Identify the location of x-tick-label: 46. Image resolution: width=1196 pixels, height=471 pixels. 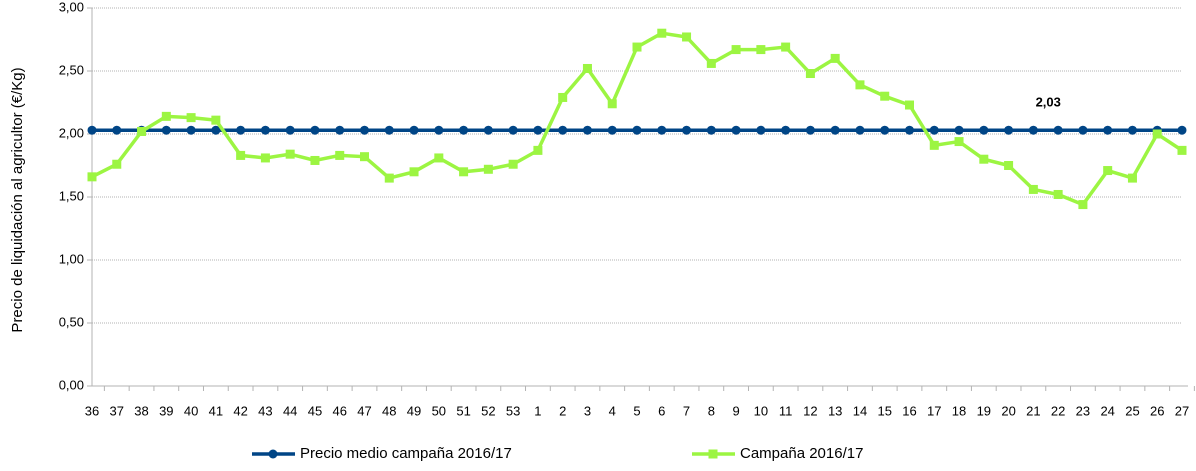
(339, 410).